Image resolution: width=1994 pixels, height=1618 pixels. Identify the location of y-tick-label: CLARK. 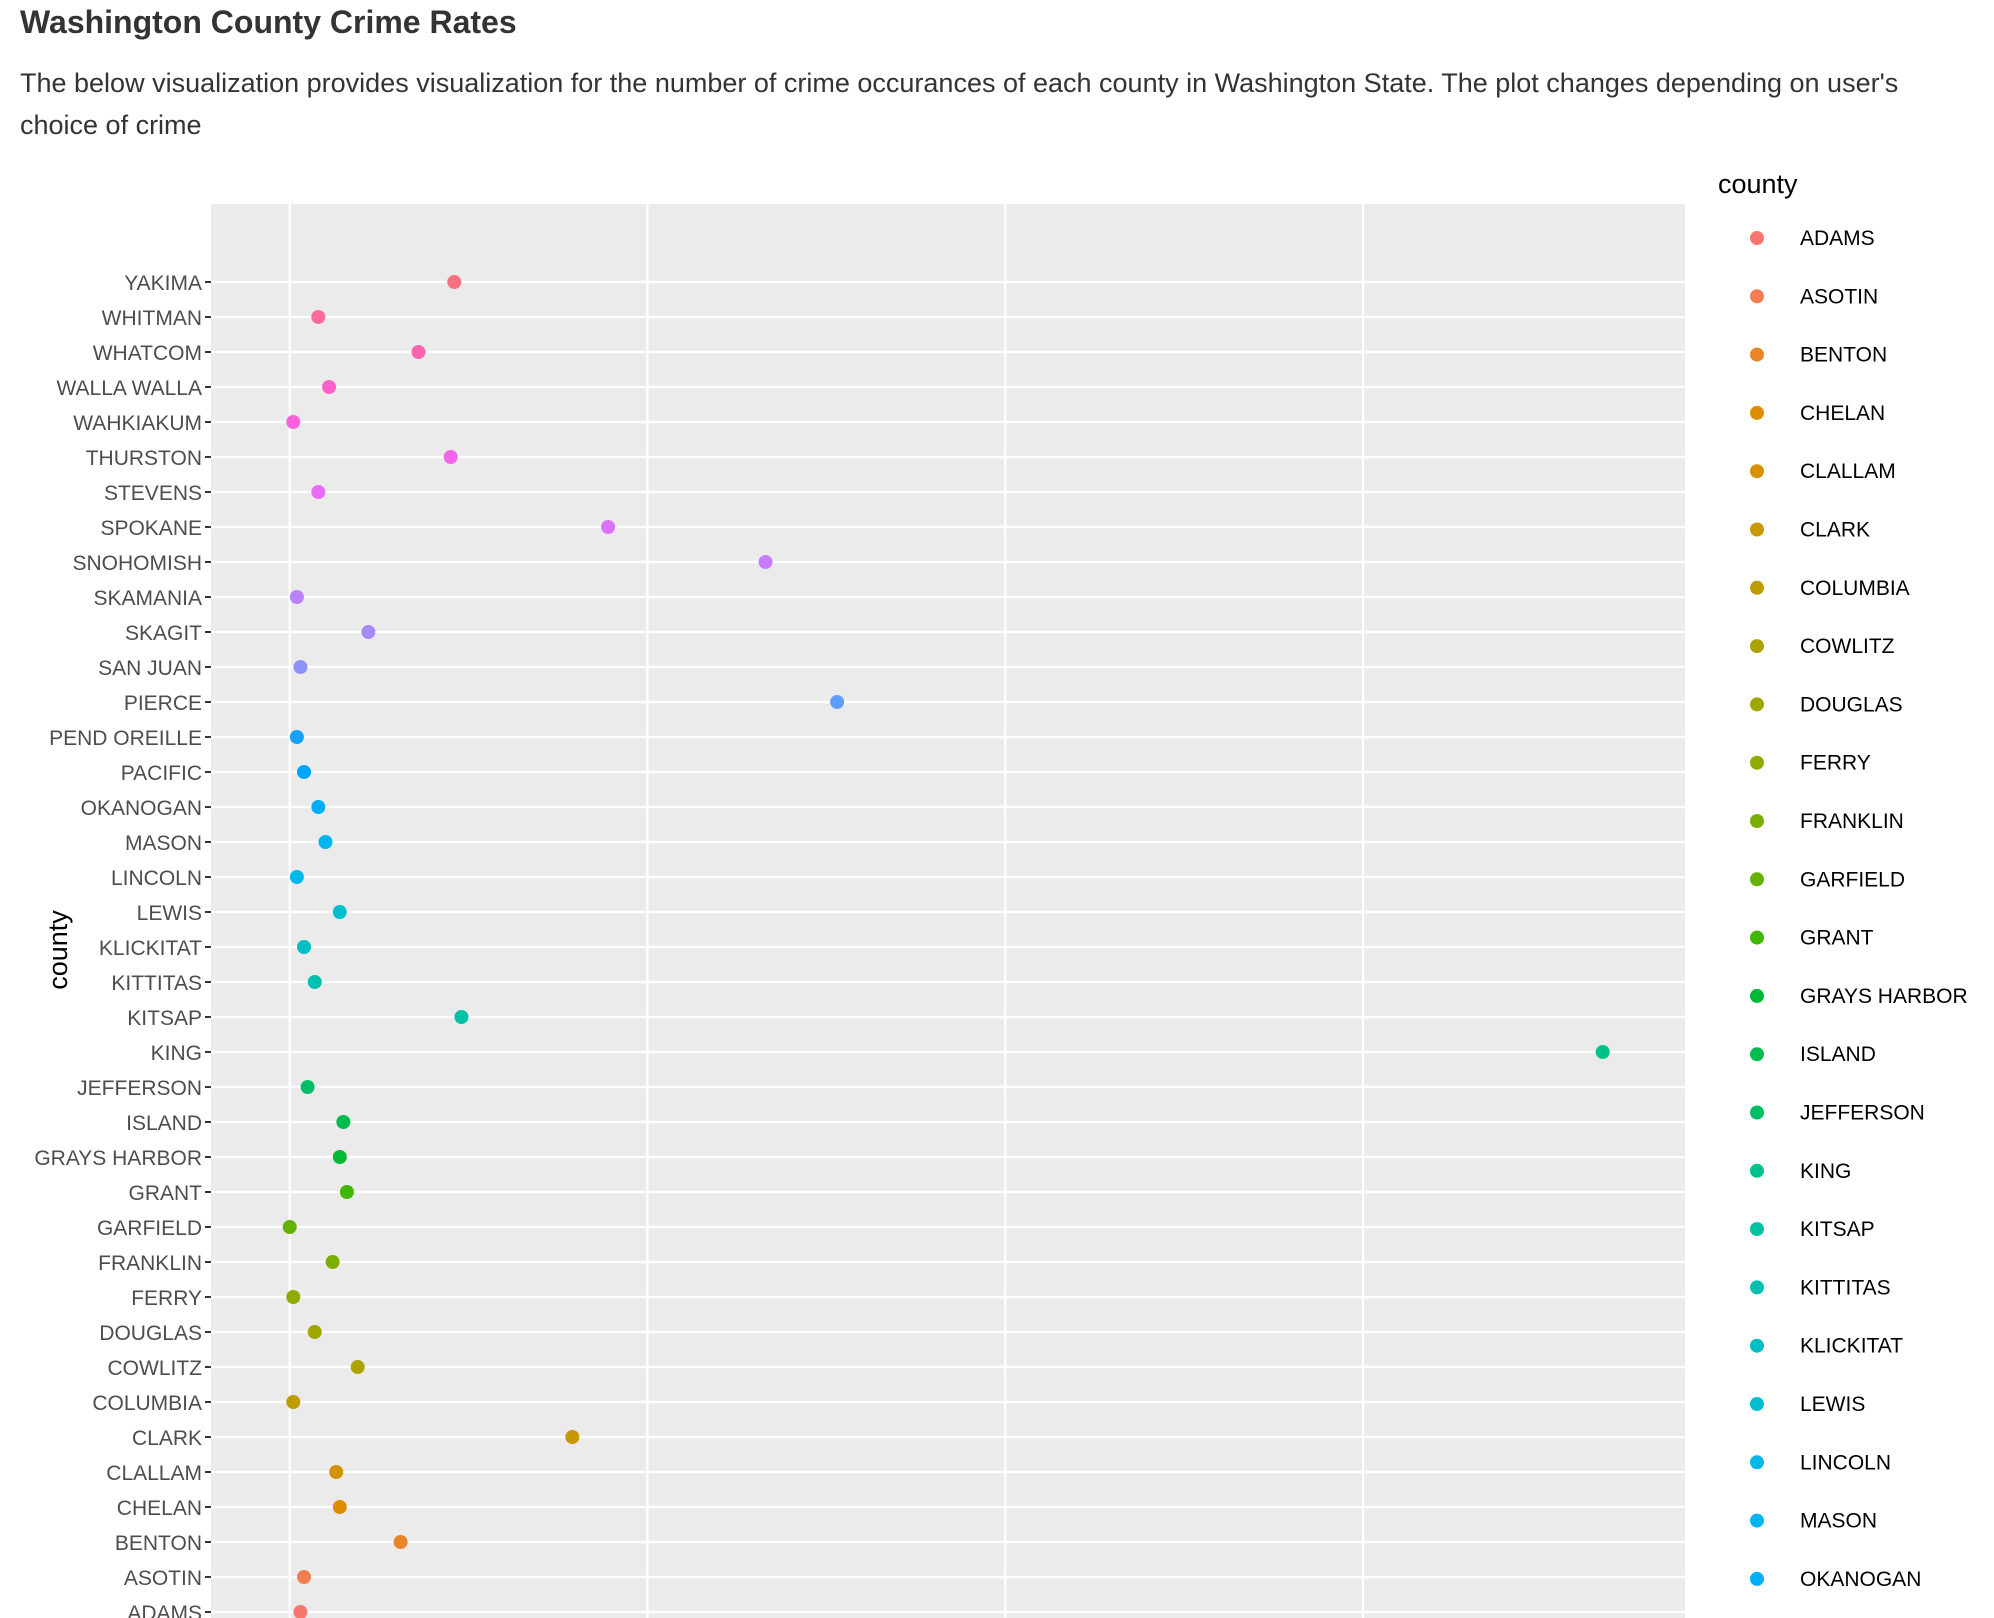
(167, 1438).